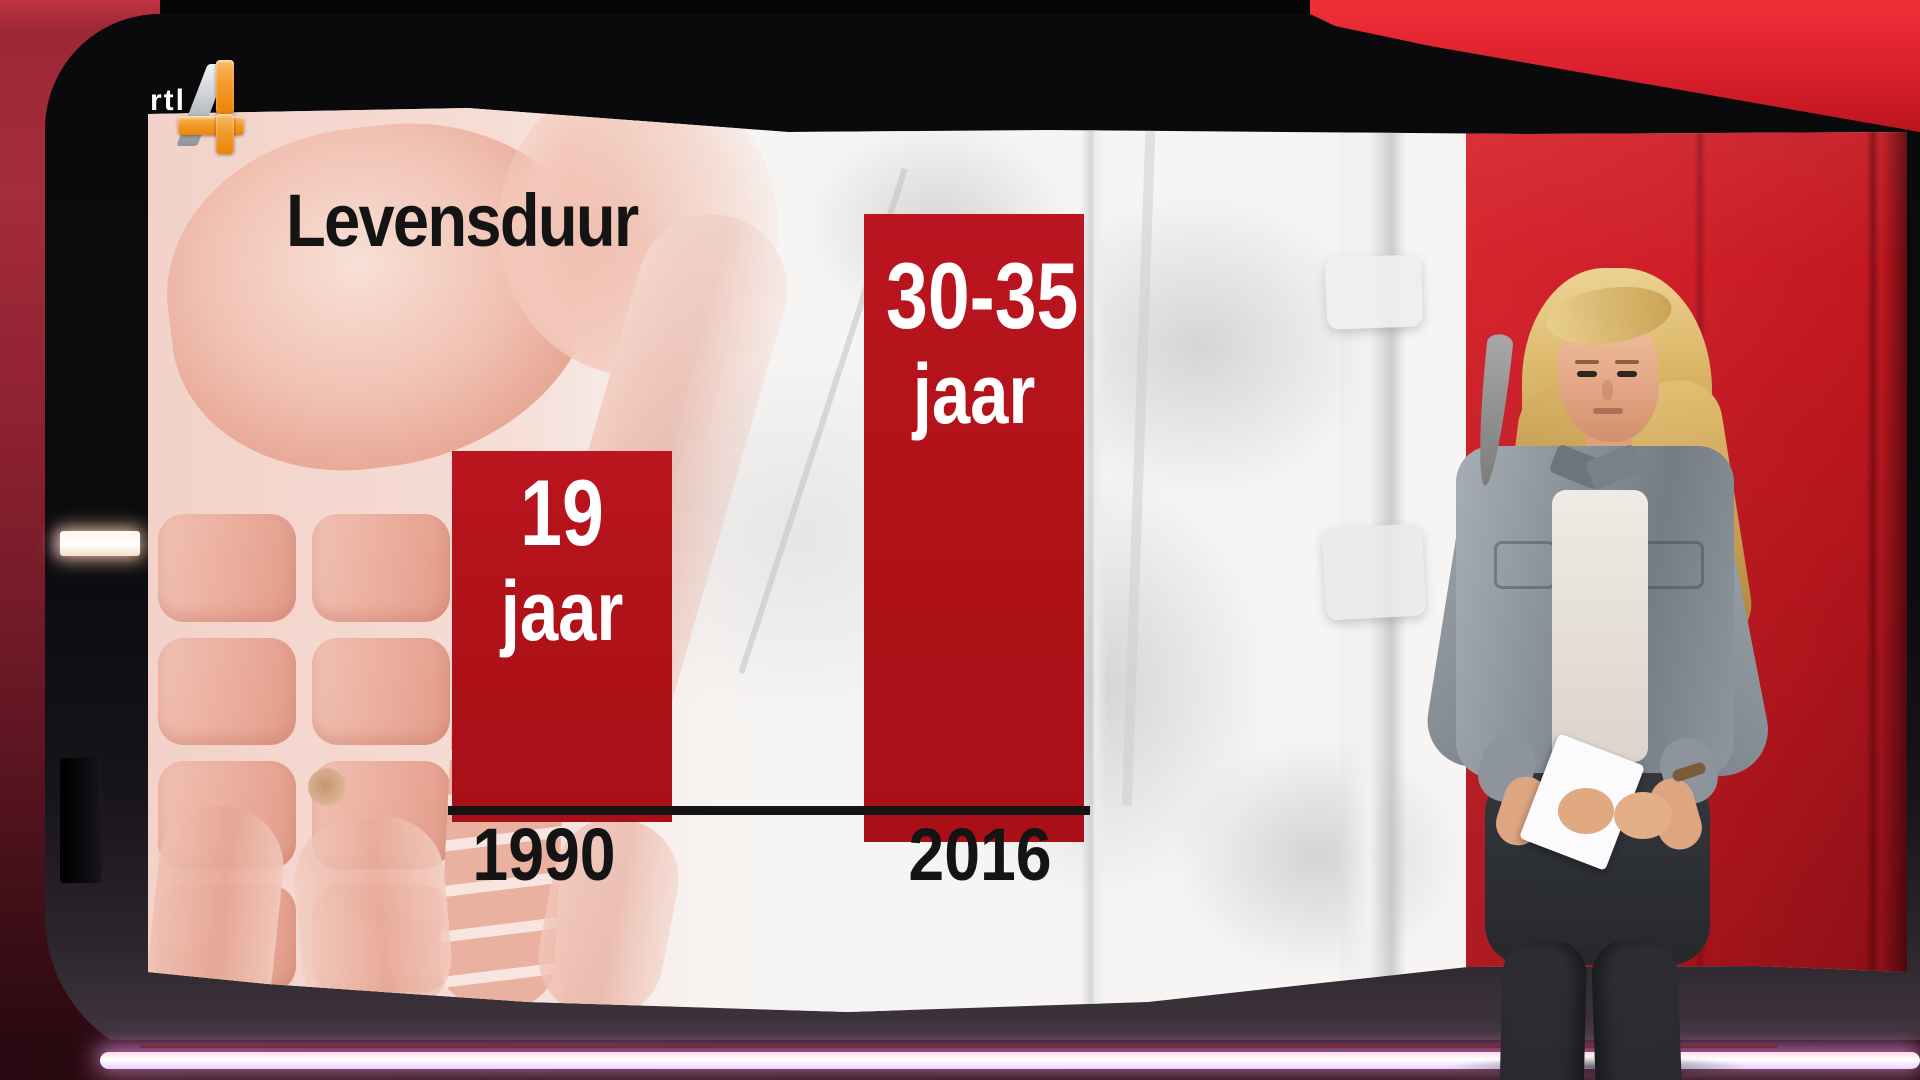 The width and height of the screenshot is (1920, 1080). Describe the element at coordinates (562, 512) in the screenshot. I see `bar-value-label: 19` at that location.